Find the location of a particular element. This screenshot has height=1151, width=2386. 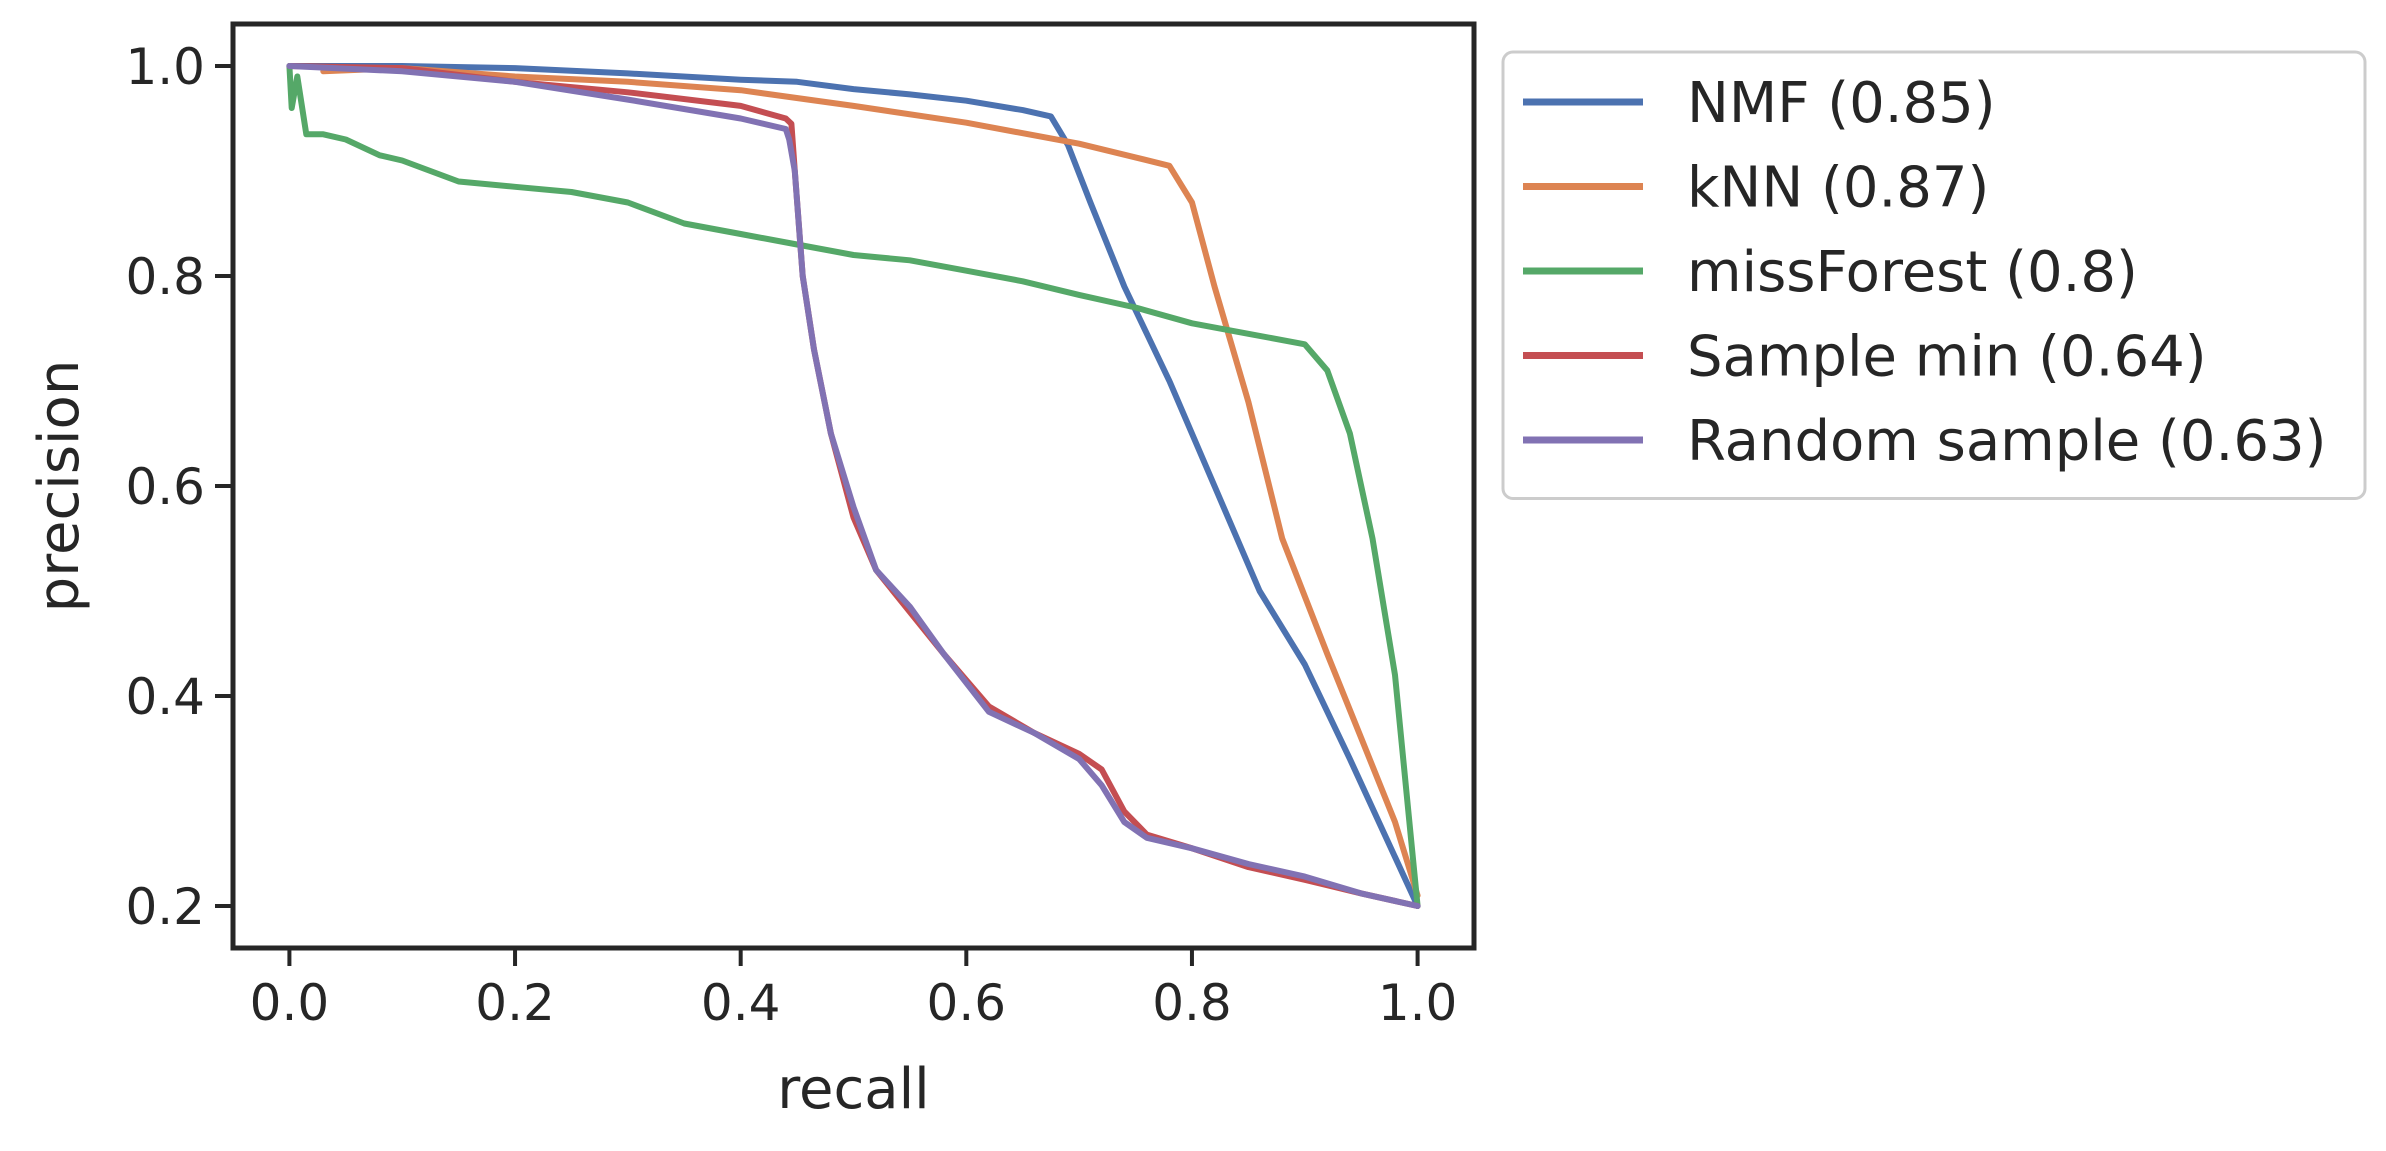

x-tick-label: 0.4 is located at coordinates (741, 1003).